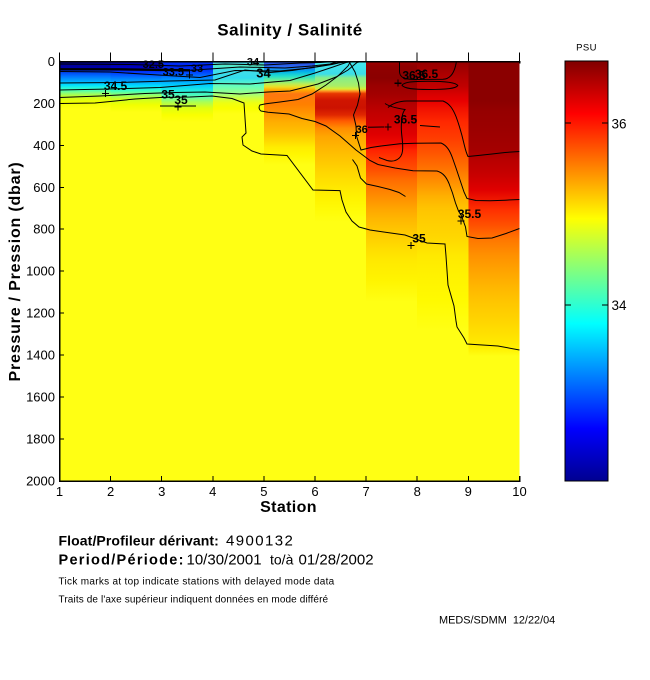 The image size is (650, 680). Describe the element at coordinates (290, 30) in the screenshot. I see `svg-text: Salinity / Salinité` at that location.